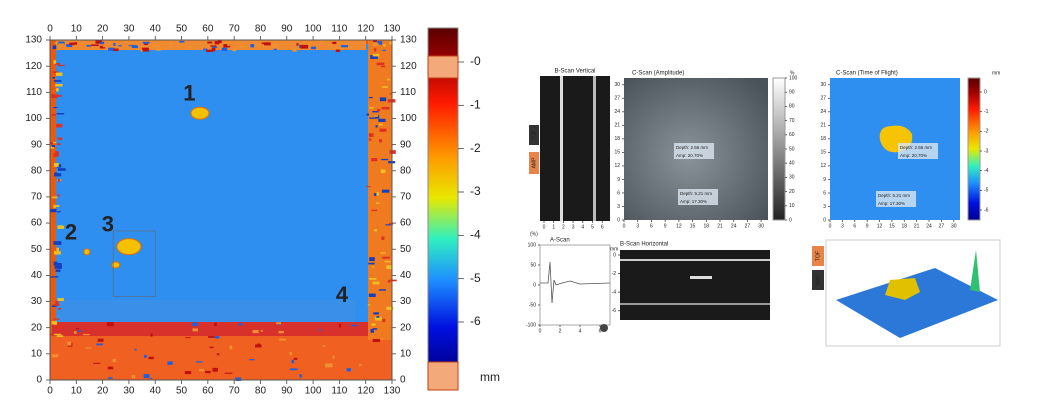 The width and height of the screenshot is (1061, 418). What do you see at coordinates (77, 29) in the screenshot?
I see `x-tick-label: 10` at bounding box center [77, 29].